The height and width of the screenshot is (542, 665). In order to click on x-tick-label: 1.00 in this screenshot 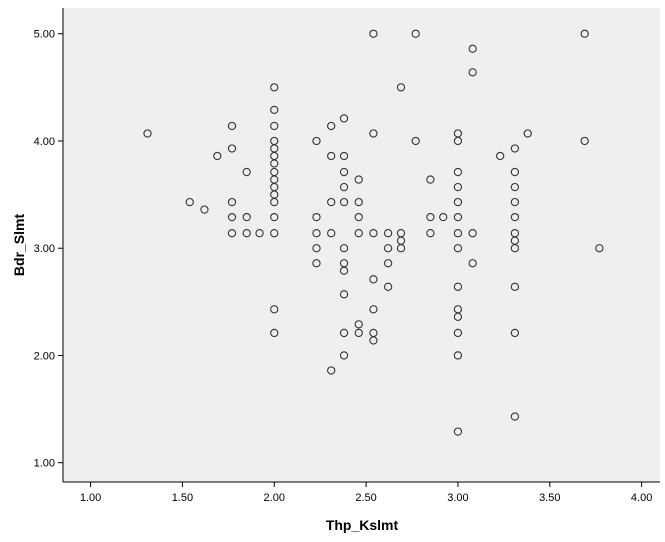, I will do `click(90, 498)`.